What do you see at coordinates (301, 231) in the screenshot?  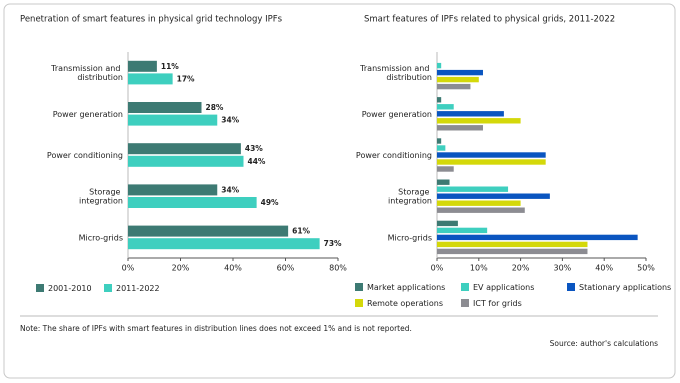 I see `value-label: 61%` at bounding box center [301, 231].